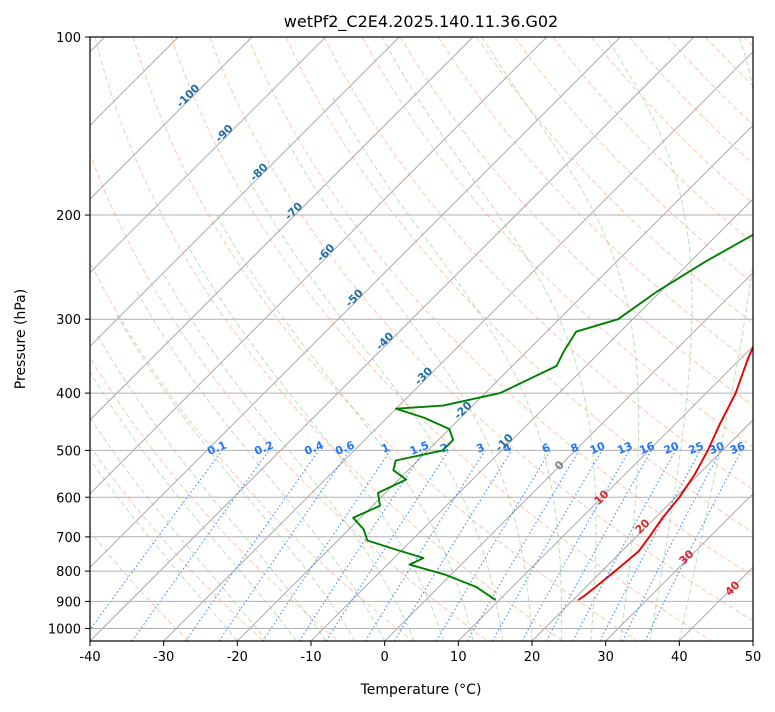 The height and width of the screenshot is (712, 775). Describe the element at coordinates (237, 657) in the screenshot. I see `x-tick-label: -20` at that location.